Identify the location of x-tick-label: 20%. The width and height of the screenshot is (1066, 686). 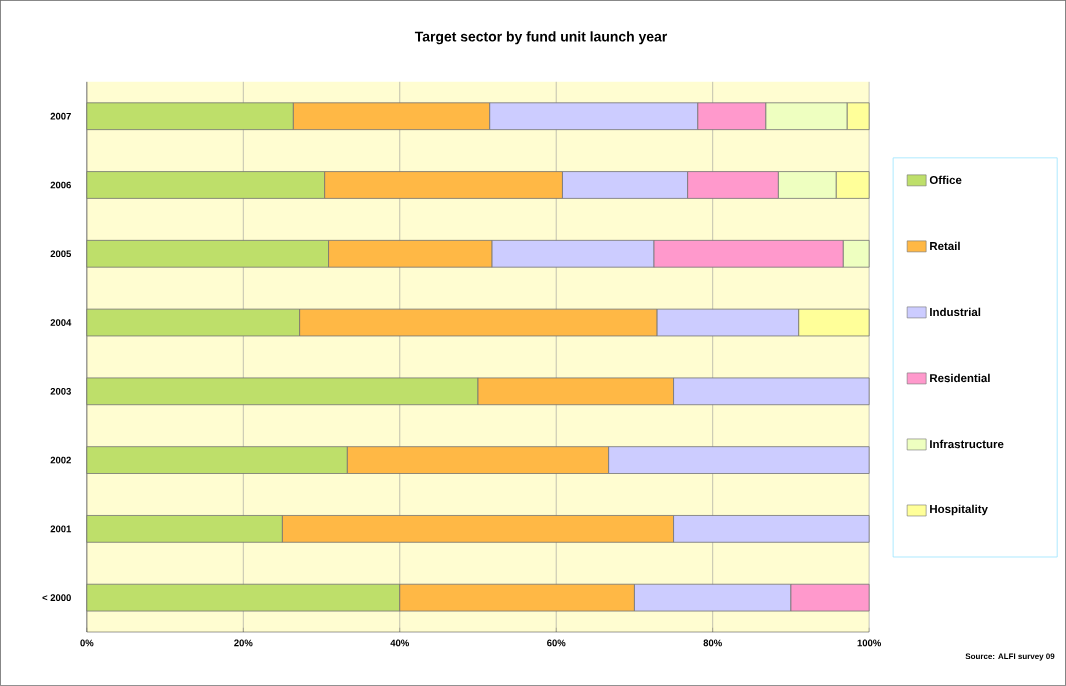
(243, 643).